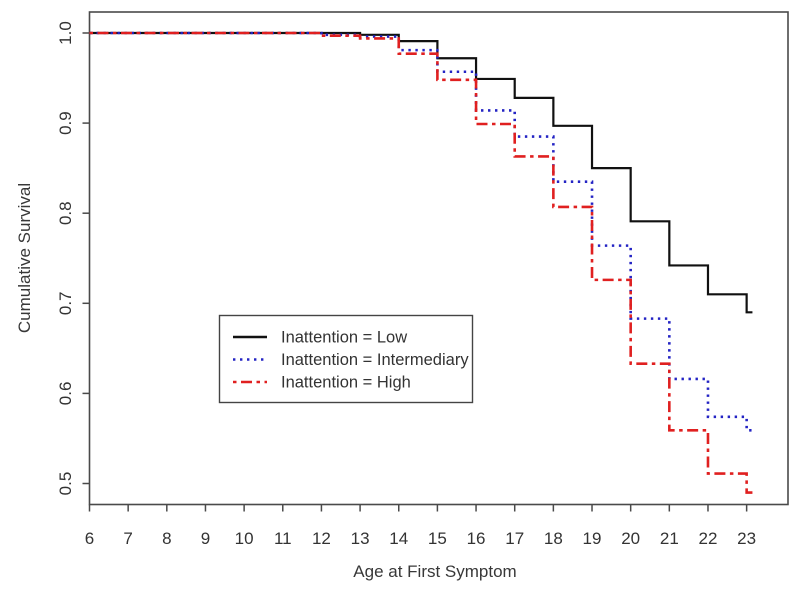 The image size is (800, 592). Describe the element at coordinates (127, 538) in the screenshot. I see `x-tick-label-7: 7` at that location.